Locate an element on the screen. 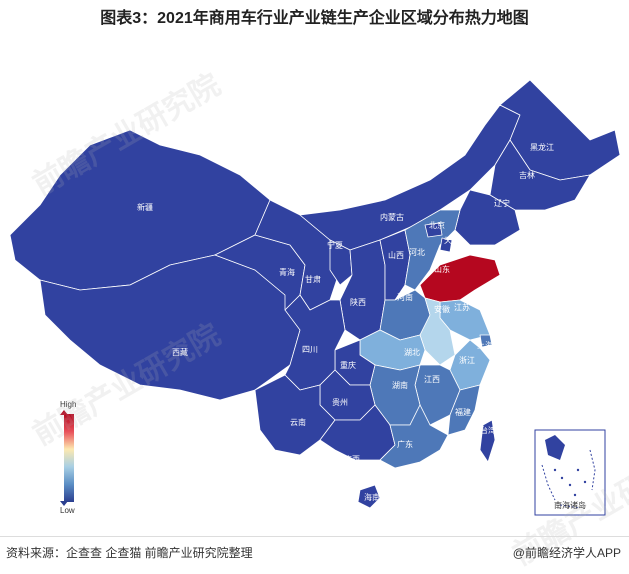 This screenshot has height=574, width=629. label-neimenggu: 内蒙古 is located at coordinates (392, 217).